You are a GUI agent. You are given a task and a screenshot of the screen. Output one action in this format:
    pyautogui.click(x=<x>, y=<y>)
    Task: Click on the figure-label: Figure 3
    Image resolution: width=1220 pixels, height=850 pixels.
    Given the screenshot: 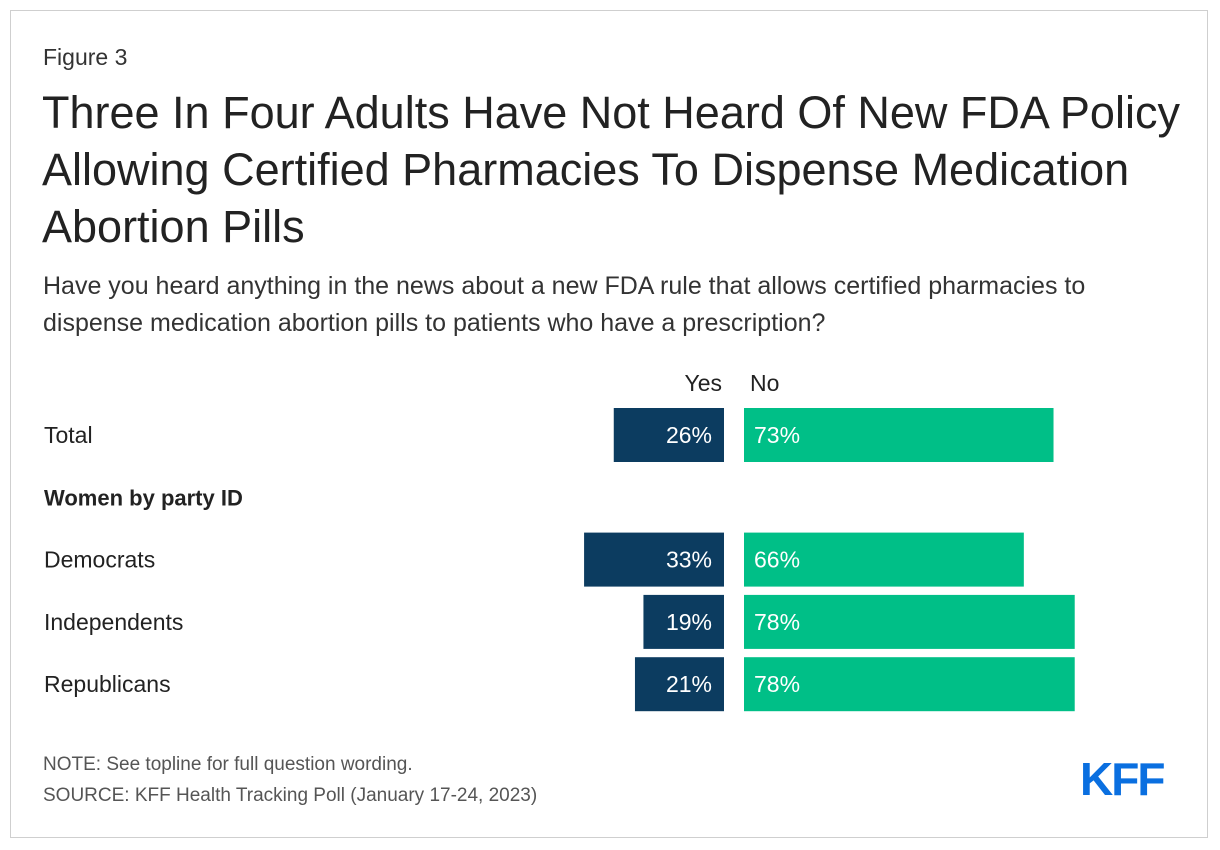 What is the action you would take?
    pyautogui.click(x=85, y=57)
    